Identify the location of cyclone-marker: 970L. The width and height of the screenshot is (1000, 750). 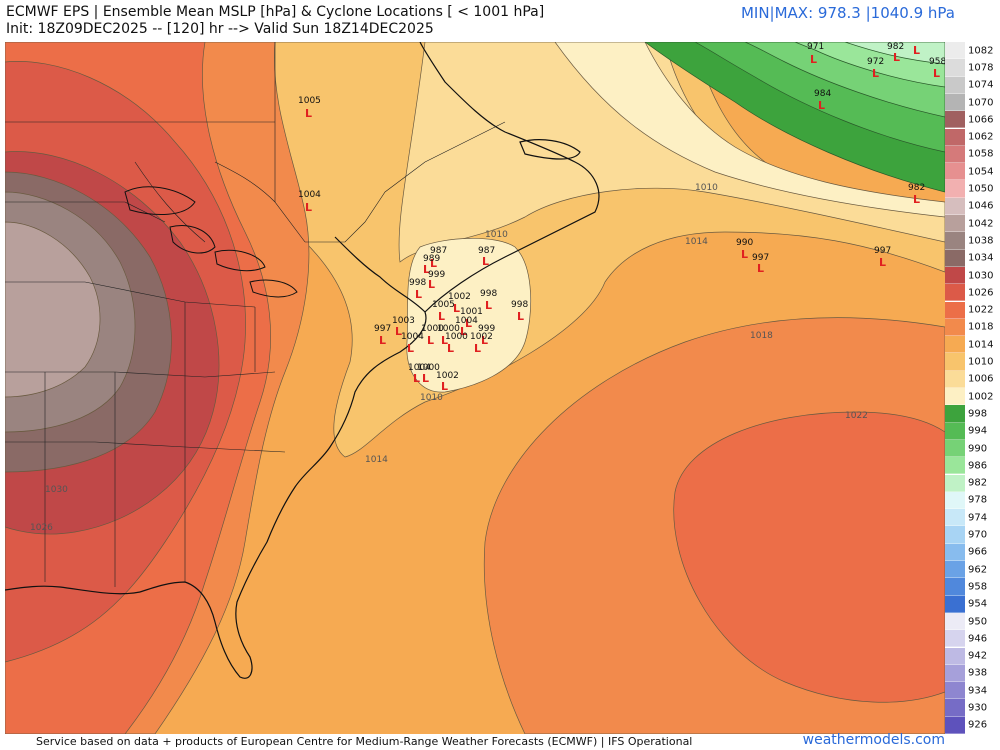
(916, 49).